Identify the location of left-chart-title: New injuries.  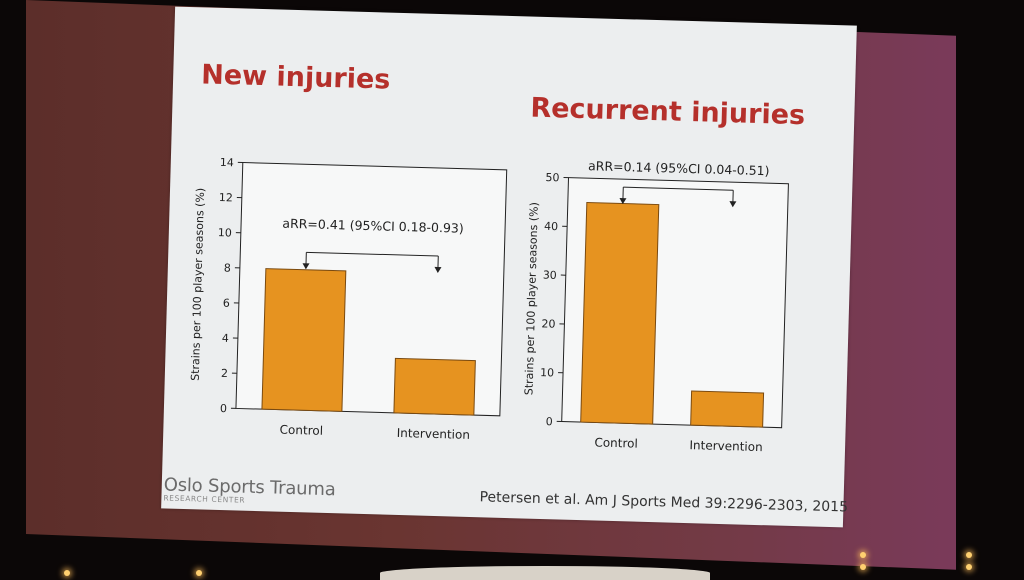
(296, 77).